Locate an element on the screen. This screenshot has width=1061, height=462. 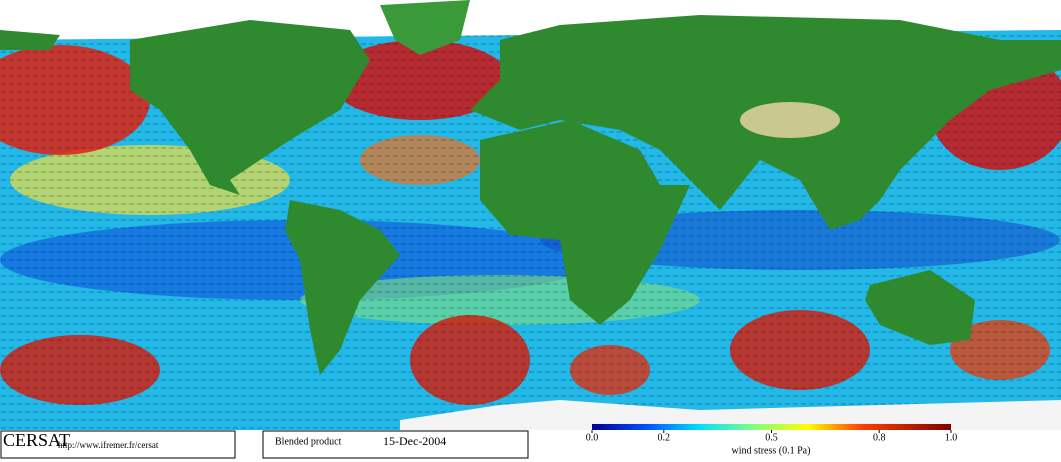
info-box is located at coordinates (118, 444).